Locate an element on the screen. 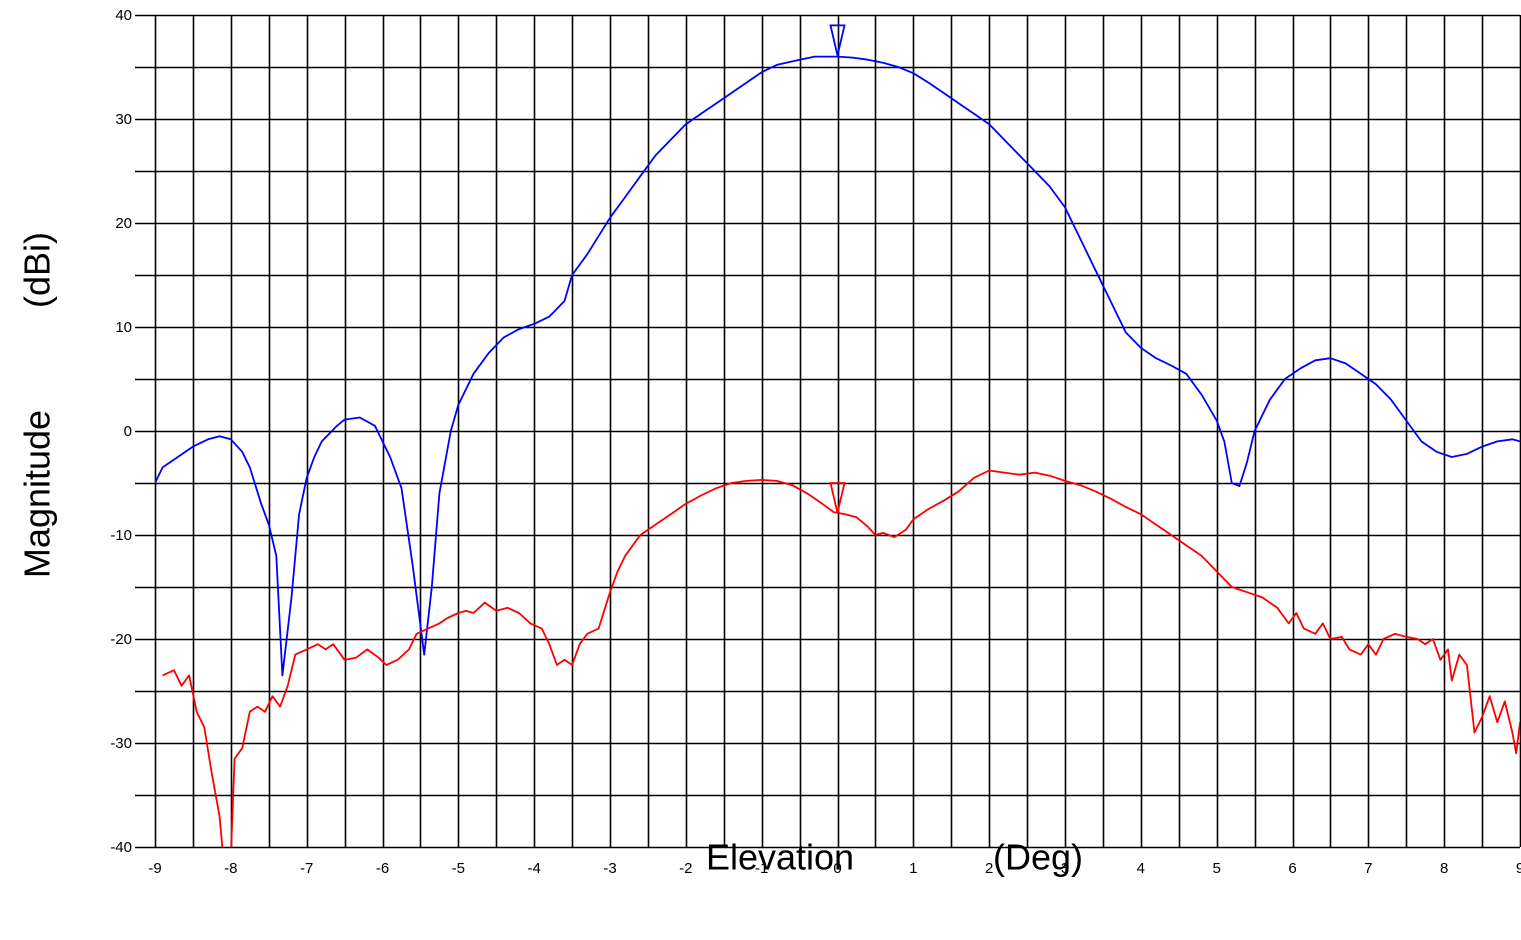 This screenshot has height=940, width=1521. x-tick-label: 3 is located at coordinates (1065, 868).